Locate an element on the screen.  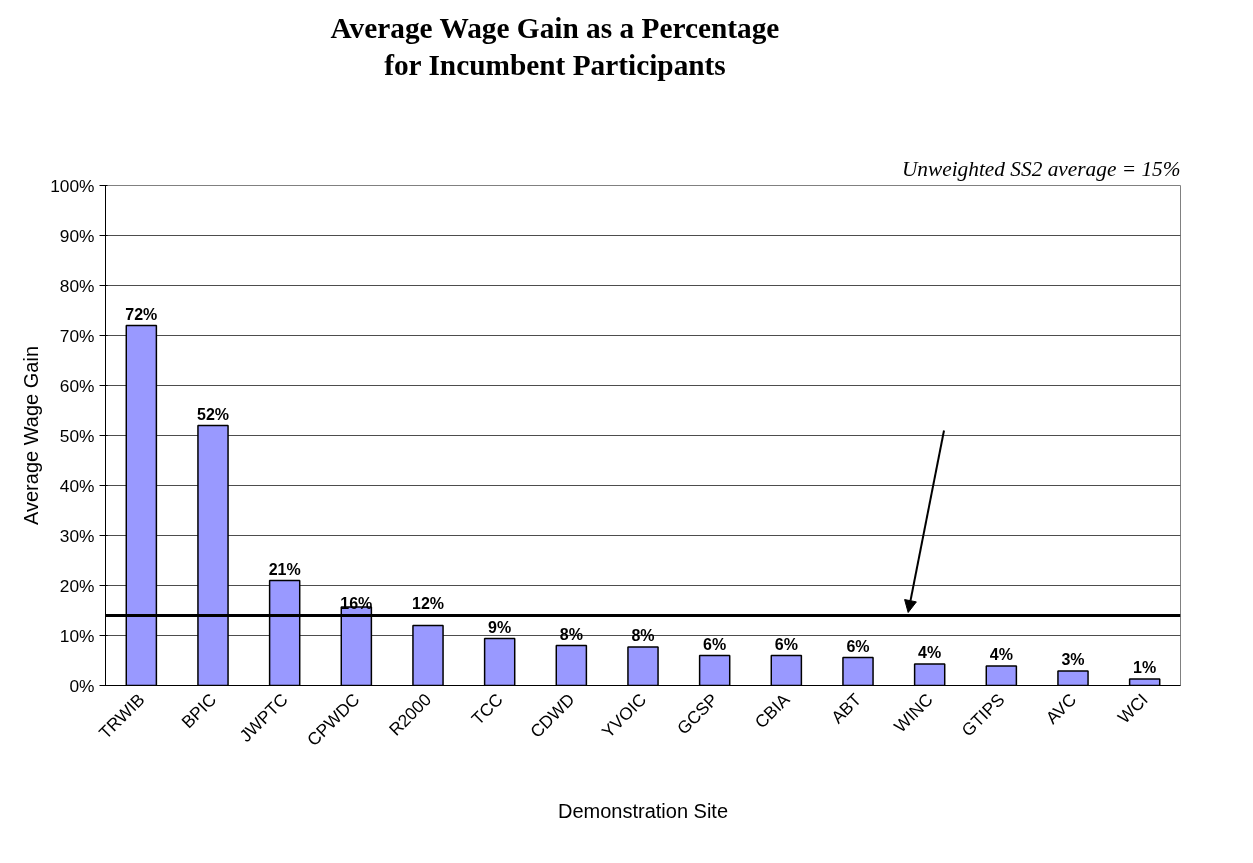
y-tick-label: 10% is located at coordinates (77, 635).